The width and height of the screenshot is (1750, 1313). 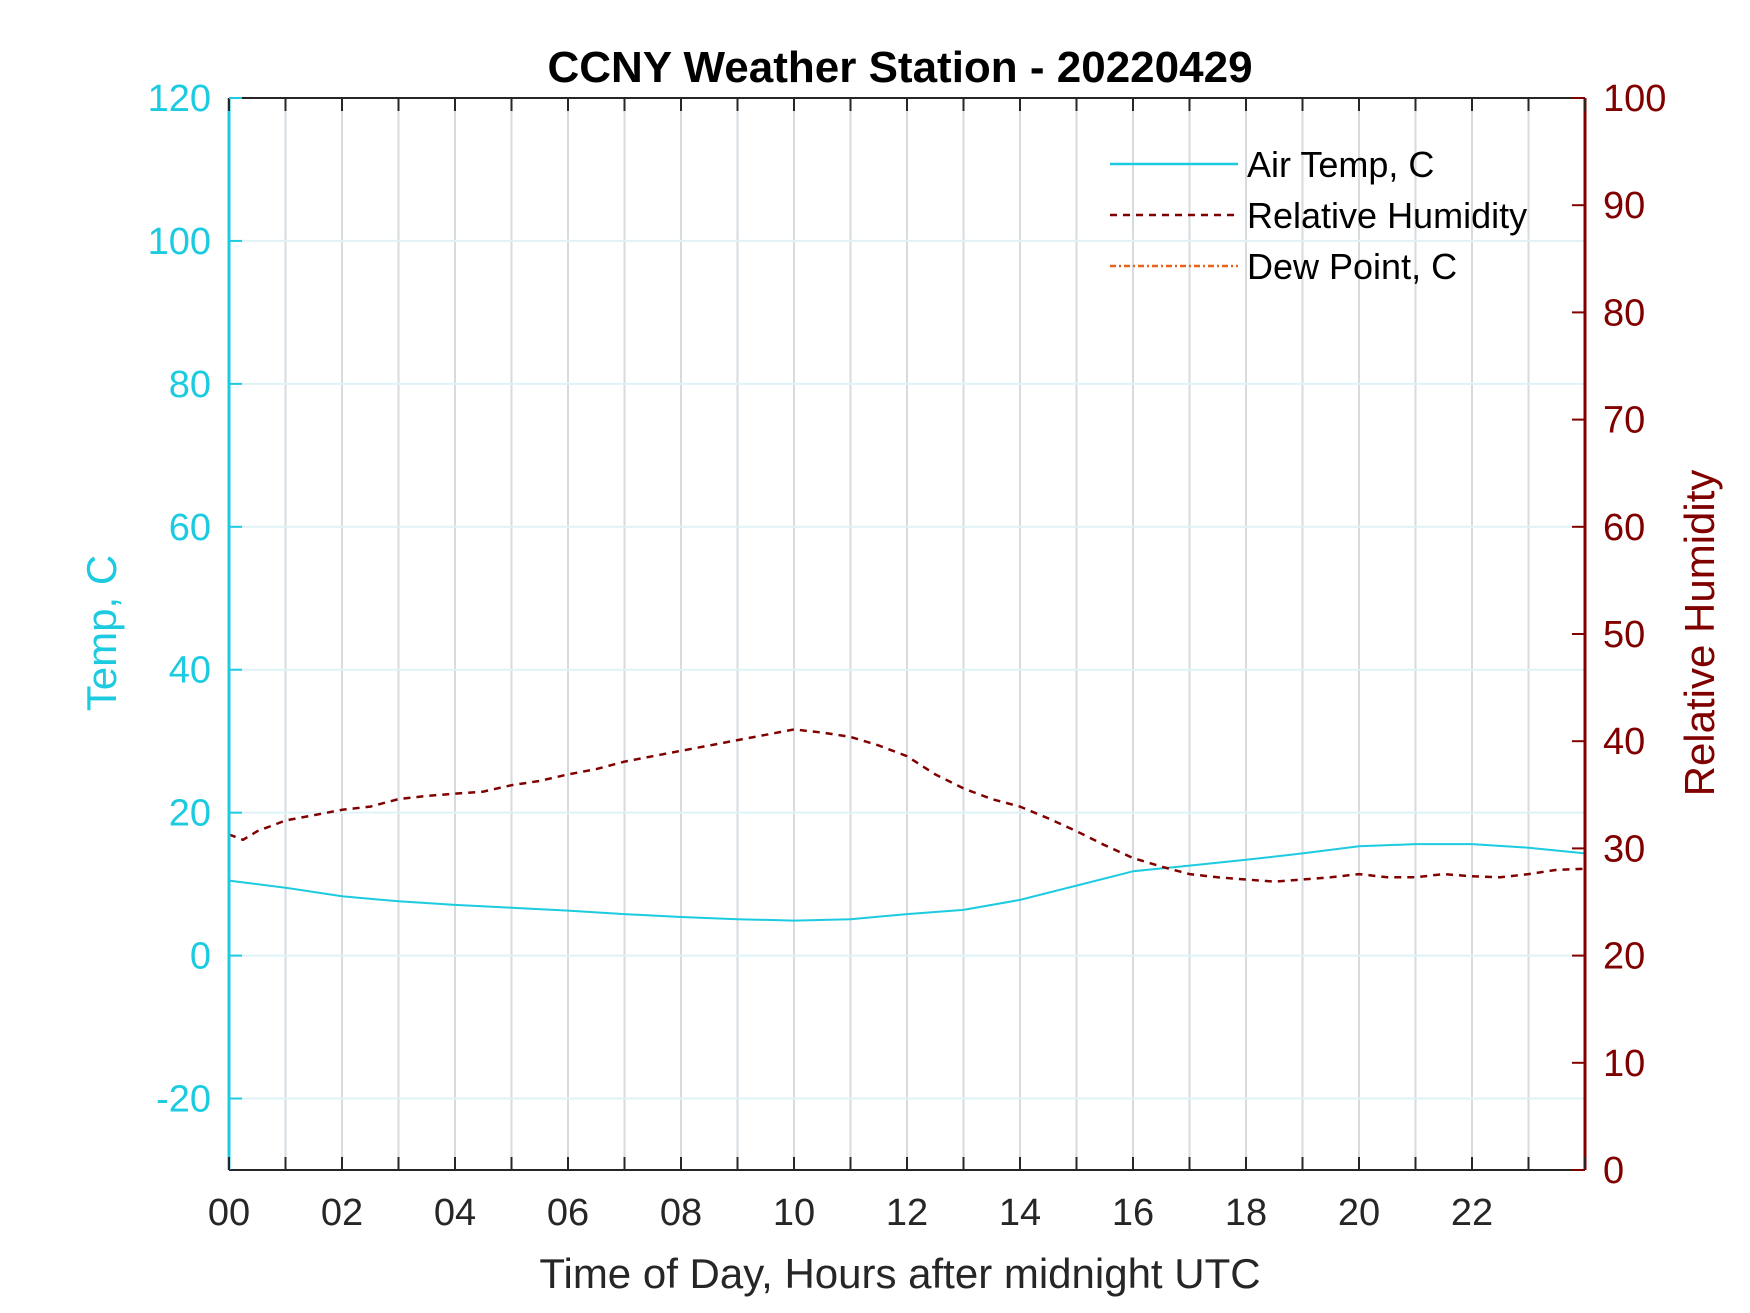 What do you see at coordinates (794, 1213) in the screenshot?
I see `x-tick-label: 10` at bounding box center [794, 1213].